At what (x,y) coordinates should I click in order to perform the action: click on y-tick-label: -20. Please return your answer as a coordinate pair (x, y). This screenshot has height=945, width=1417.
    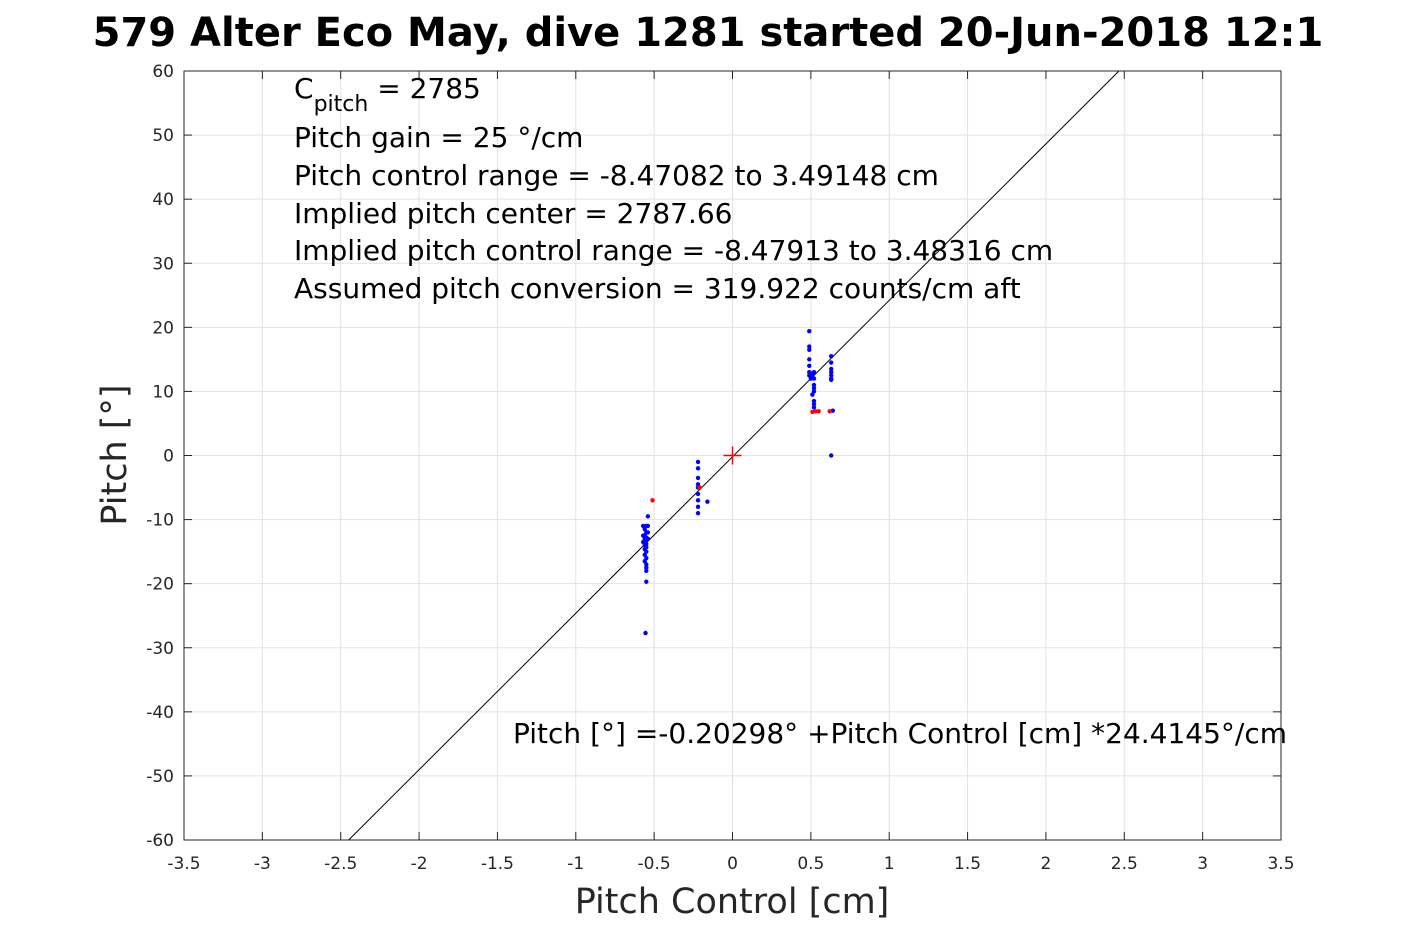
    Looking at the image, I should click on (160, 585).